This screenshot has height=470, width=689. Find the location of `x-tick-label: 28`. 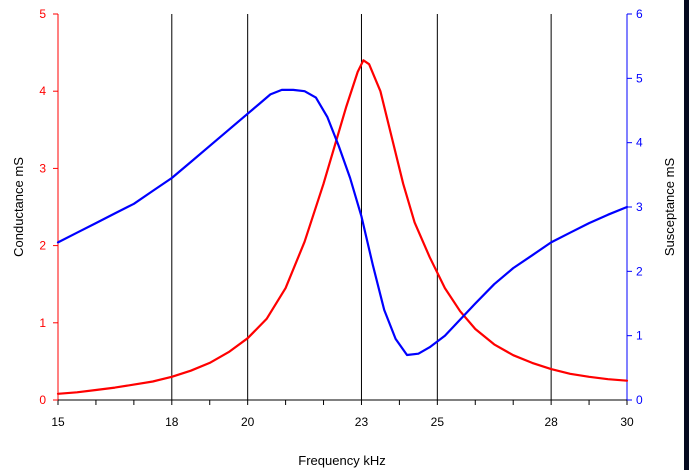

x-tick-label: 28 is located at coordinates (551, 422).